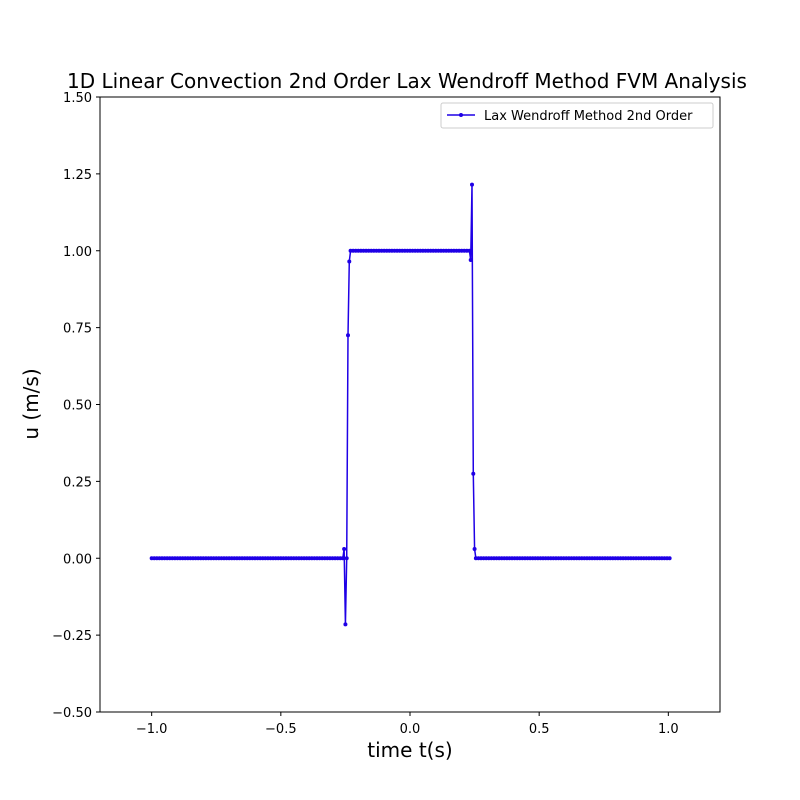  What do you see at coordinates (588, 116) in the screenshot?
I see `legend-entry-label: Lax Wendroff Method 2nd Order` at bounding box center [588, 116].